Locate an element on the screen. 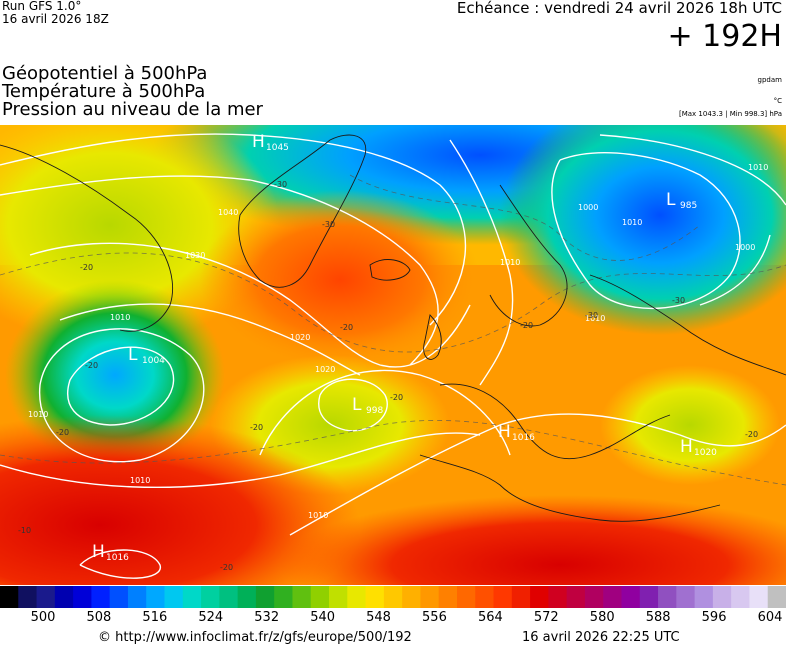 The image size is (786, 648). isotherm is located at coordinates (393, 453).